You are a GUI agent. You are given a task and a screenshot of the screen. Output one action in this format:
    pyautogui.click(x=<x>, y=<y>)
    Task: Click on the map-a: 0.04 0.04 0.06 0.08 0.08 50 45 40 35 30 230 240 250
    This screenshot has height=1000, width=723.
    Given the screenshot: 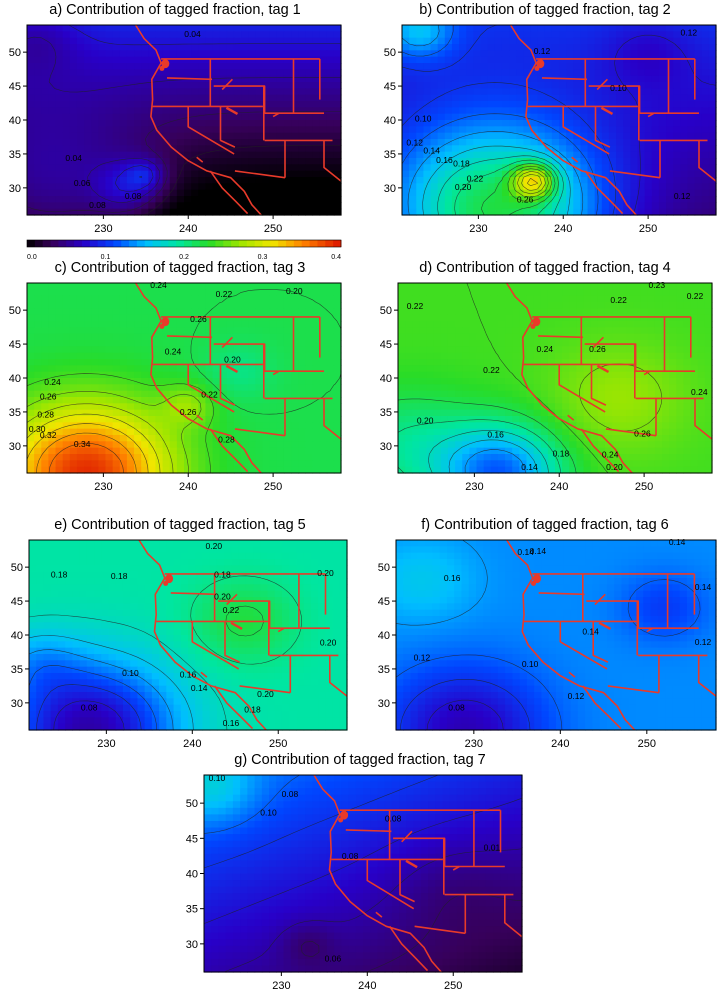 What is the action you would take?
    pyautogui.click(x=175, y=129)
    